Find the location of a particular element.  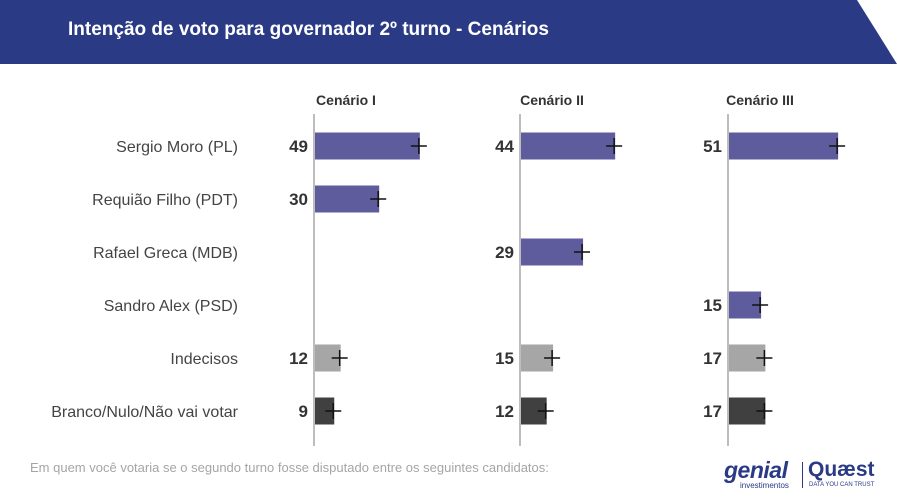

scenario-header: Cenário II is located at coordinates (552, 100).